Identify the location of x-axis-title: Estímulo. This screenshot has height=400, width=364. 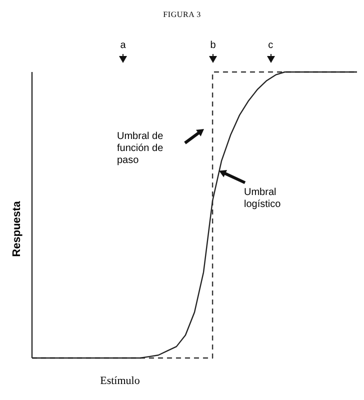
(120, 381).